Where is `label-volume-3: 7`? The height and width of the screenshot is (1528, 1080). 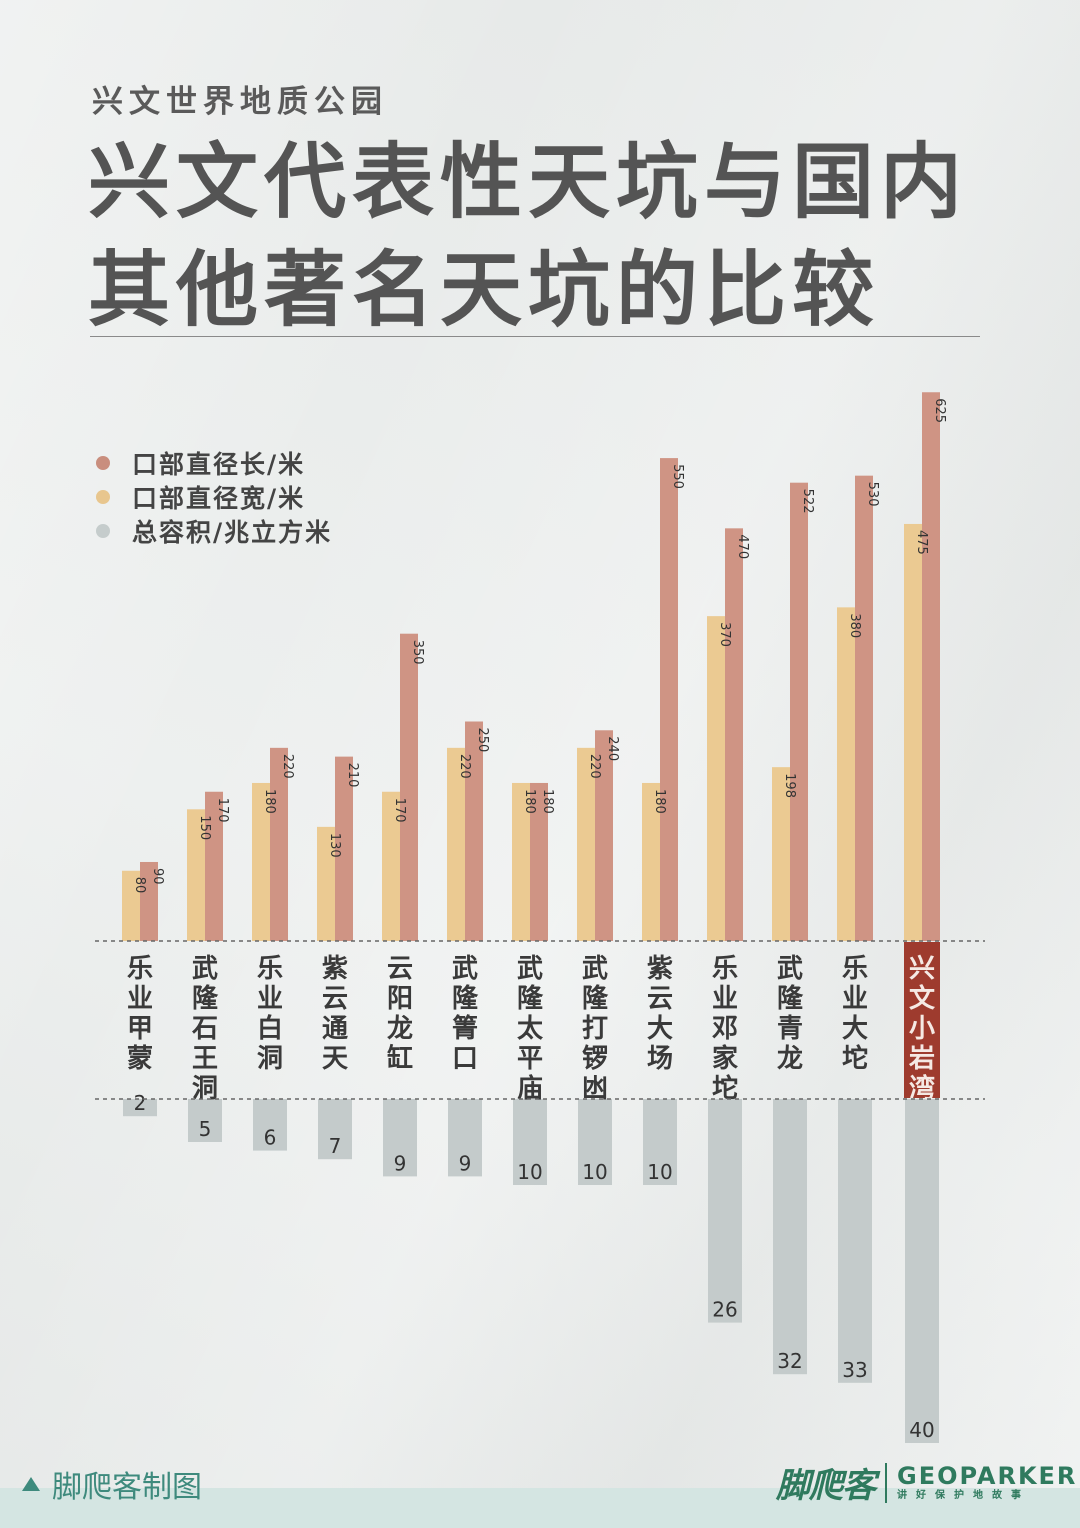 label-volume-3: 7 is located at coordinates (335, 1146).